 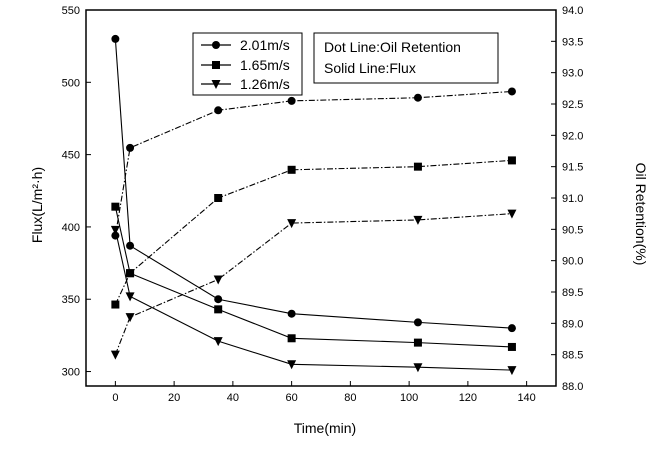 What do you see at coordinates (572, 199) in the screenshot?
I see `y-right-tick-label: 91.0` at bounding box center [572, 199].